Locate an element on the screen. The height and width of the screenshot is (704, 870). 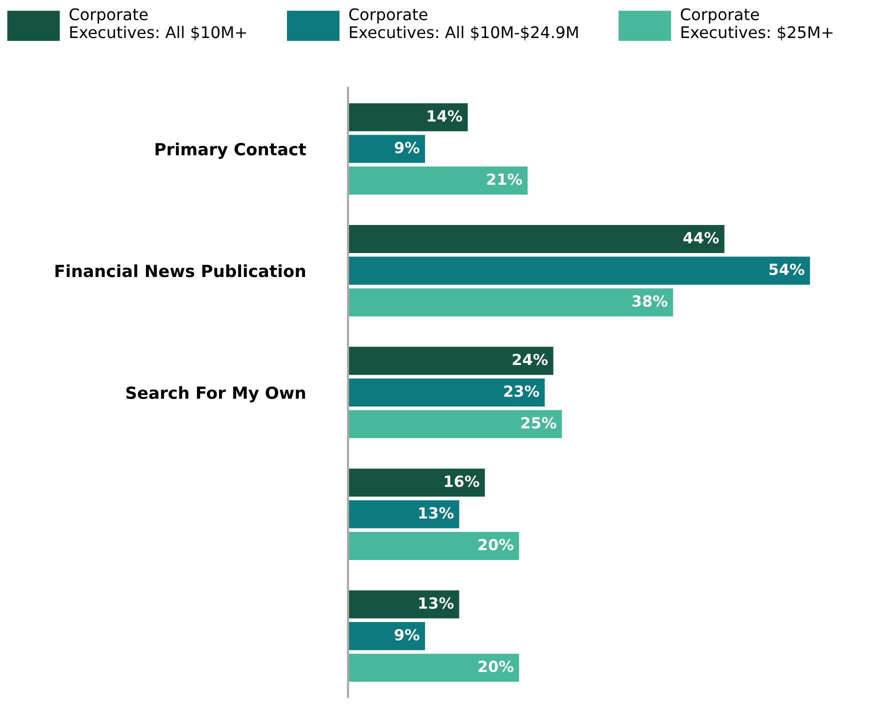
y-tick-label: Financial News Publication is located at coordinates (181, 271).